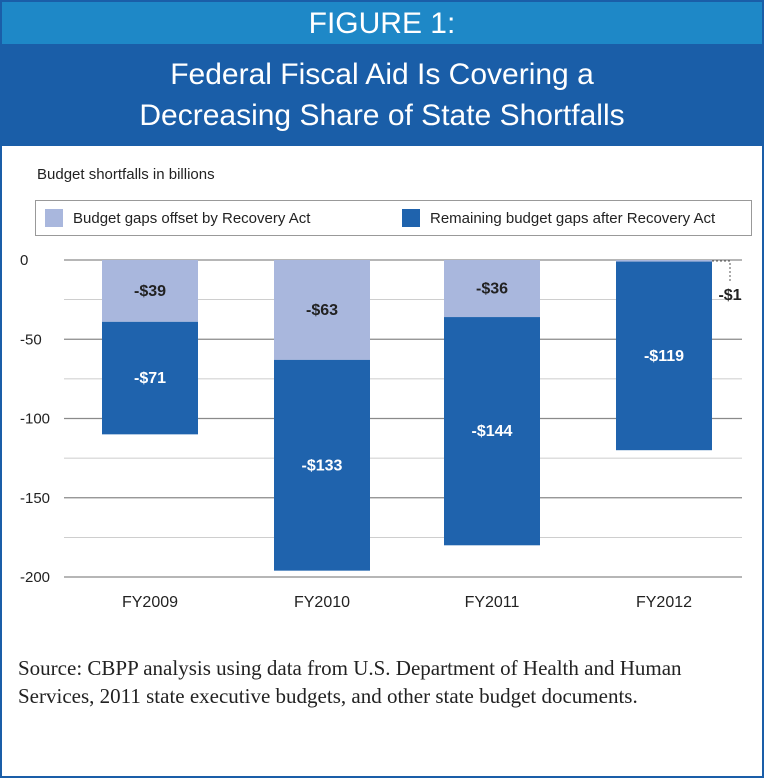 The image size is (764, 778). I want to click on legend-item-remaining: Remaining budget gaps after Recovery Act, so click(558, 218).